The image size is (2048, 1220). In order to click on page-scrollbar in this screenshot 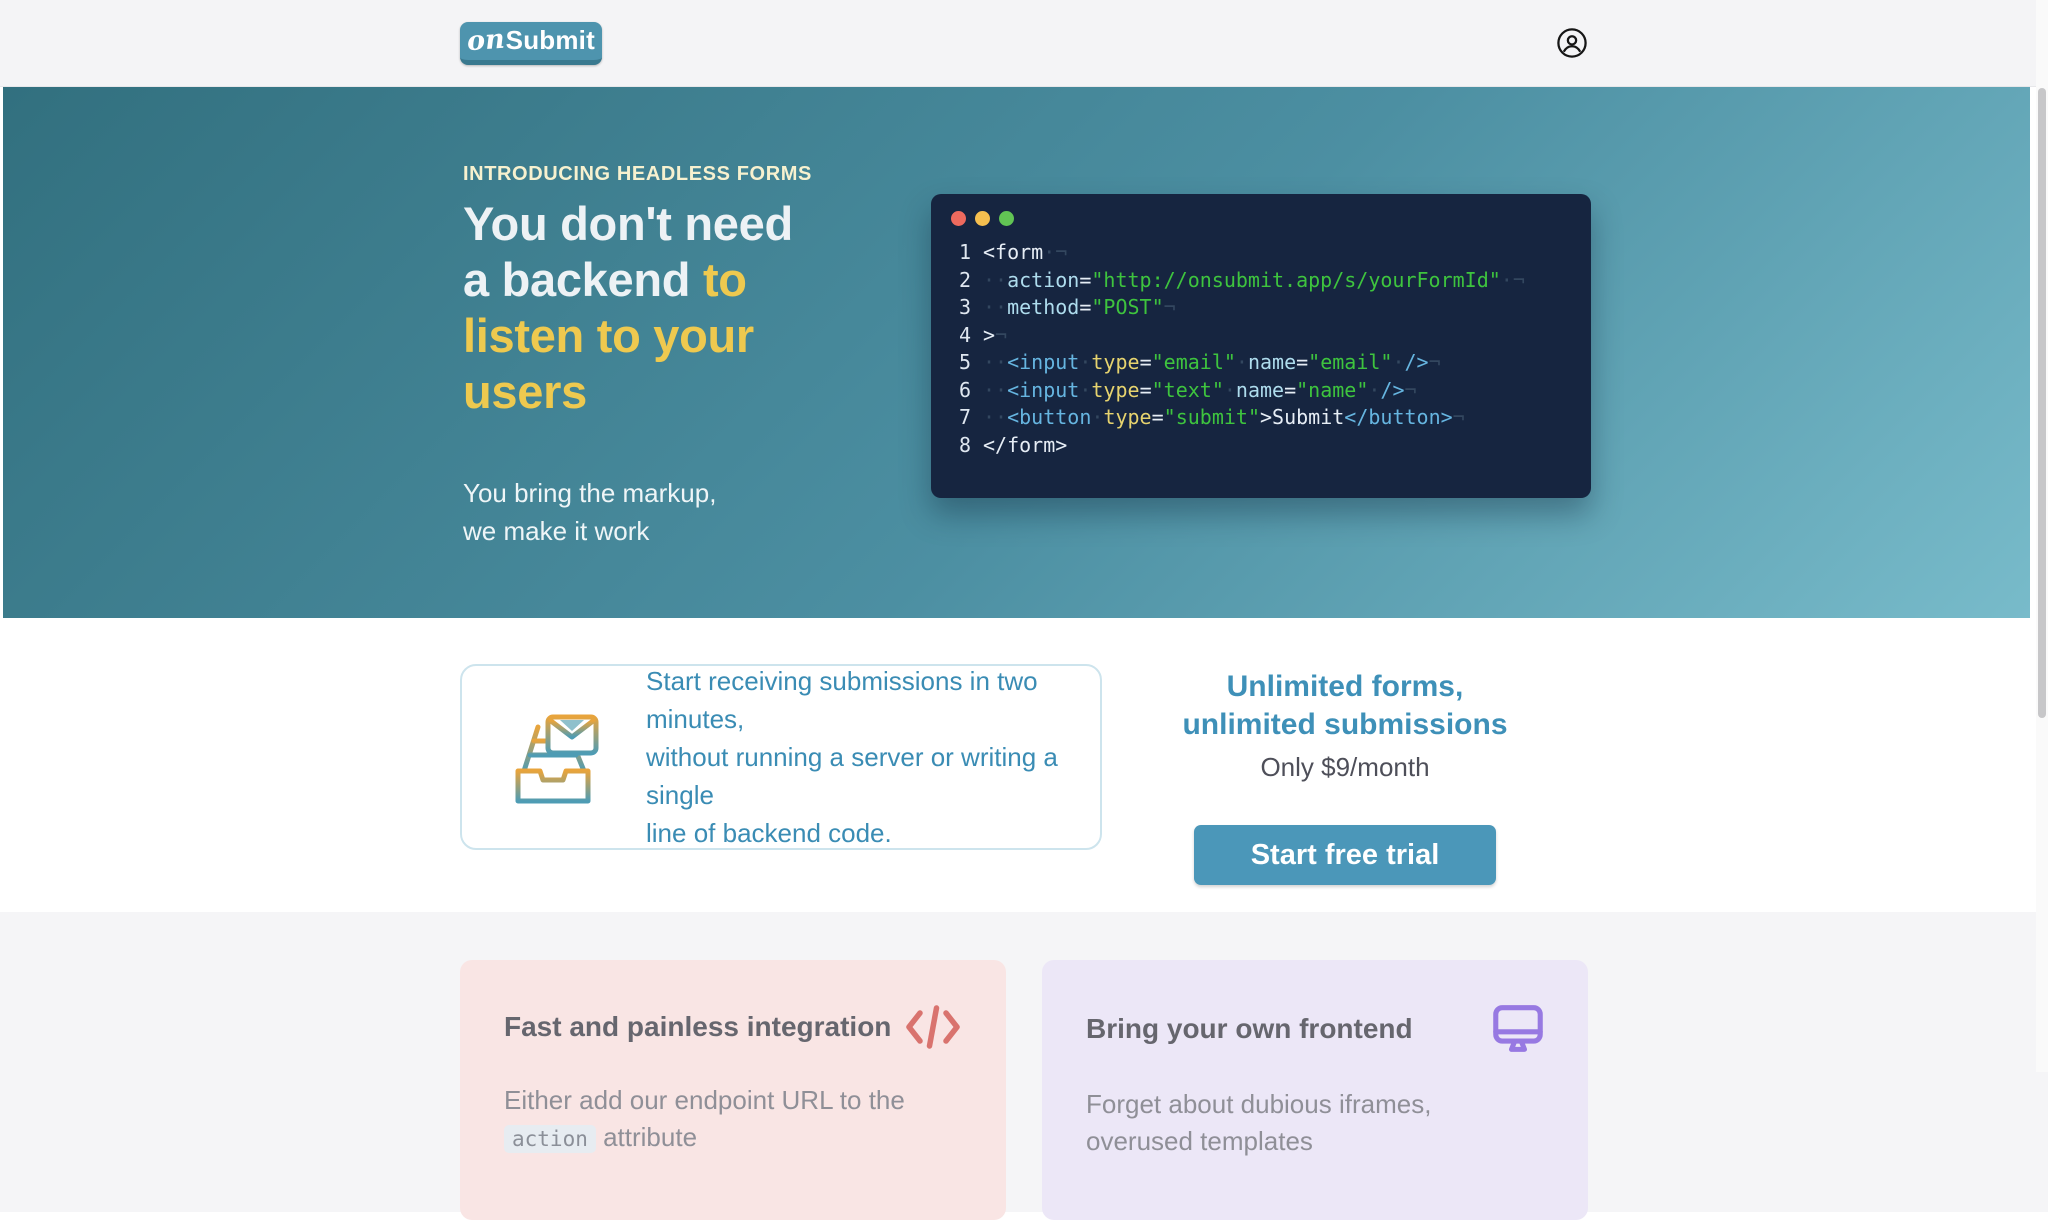, I will do `click(2042, 536)`.